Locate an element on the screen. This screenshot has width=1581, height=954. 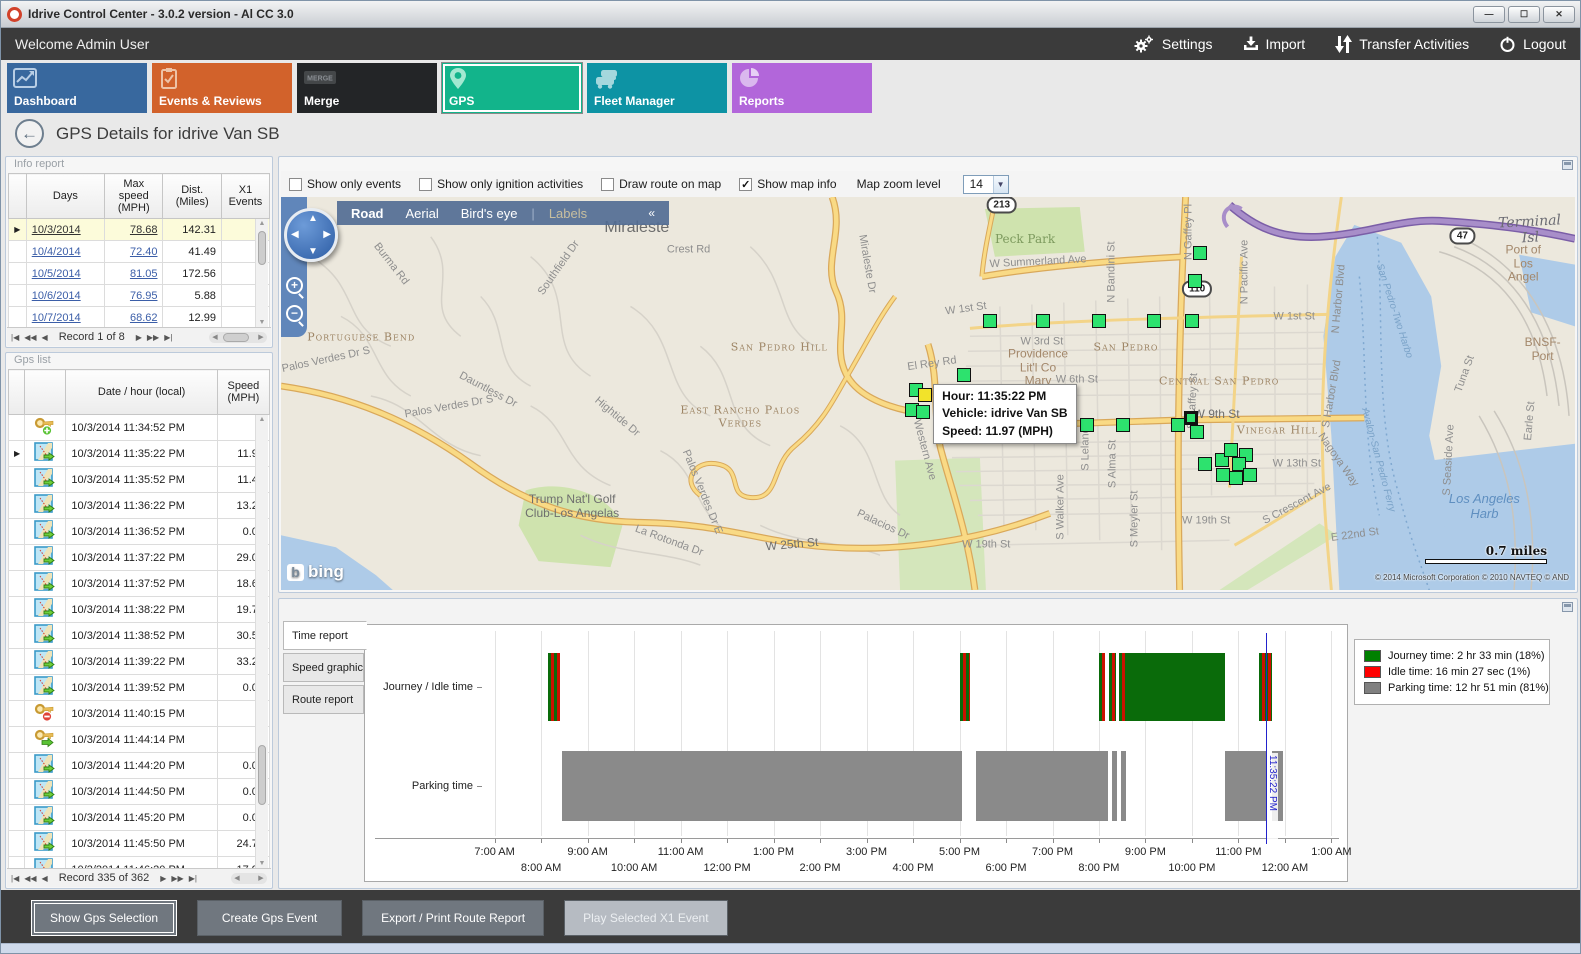
menu-settings: Settings is located at coordinates (1173, 44).